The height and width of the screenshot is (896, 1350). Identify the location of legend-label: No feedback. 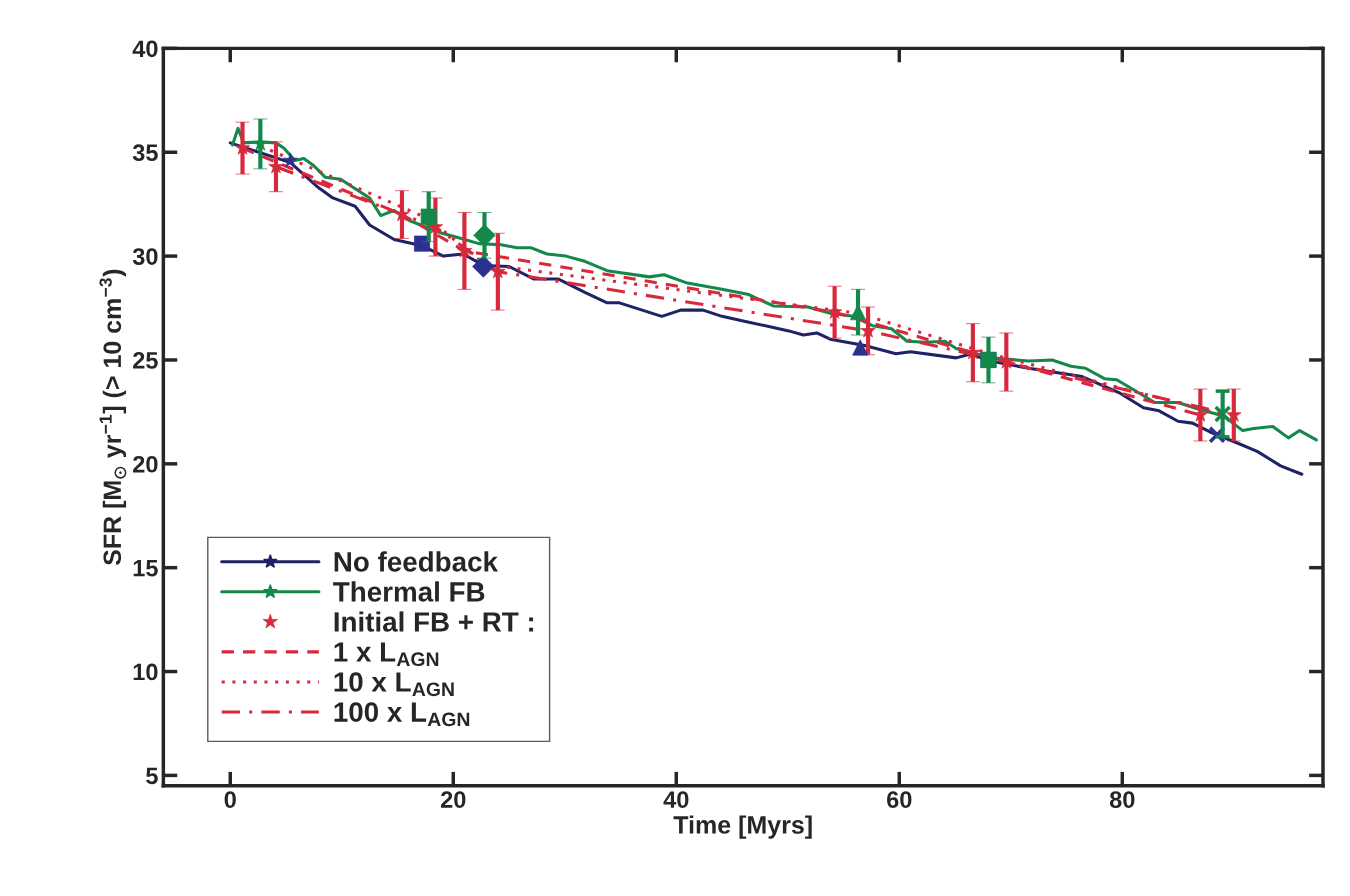
(416, 561).